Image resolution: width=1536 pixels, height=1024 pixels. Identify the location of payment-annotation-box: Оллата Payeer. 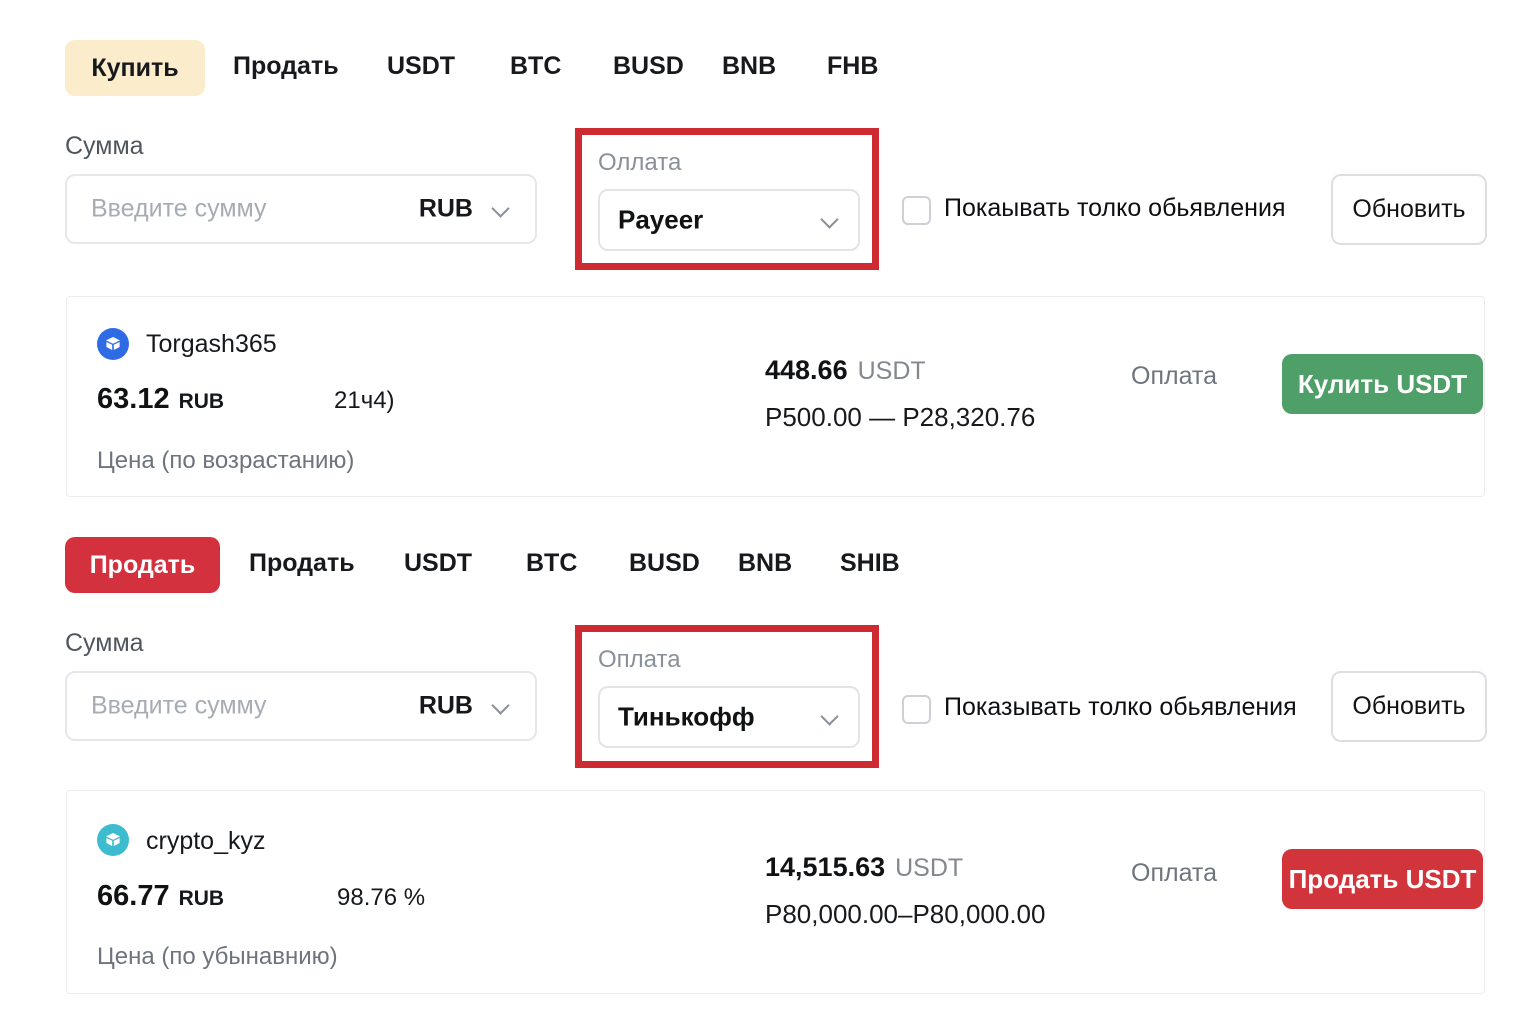
(727, 199).